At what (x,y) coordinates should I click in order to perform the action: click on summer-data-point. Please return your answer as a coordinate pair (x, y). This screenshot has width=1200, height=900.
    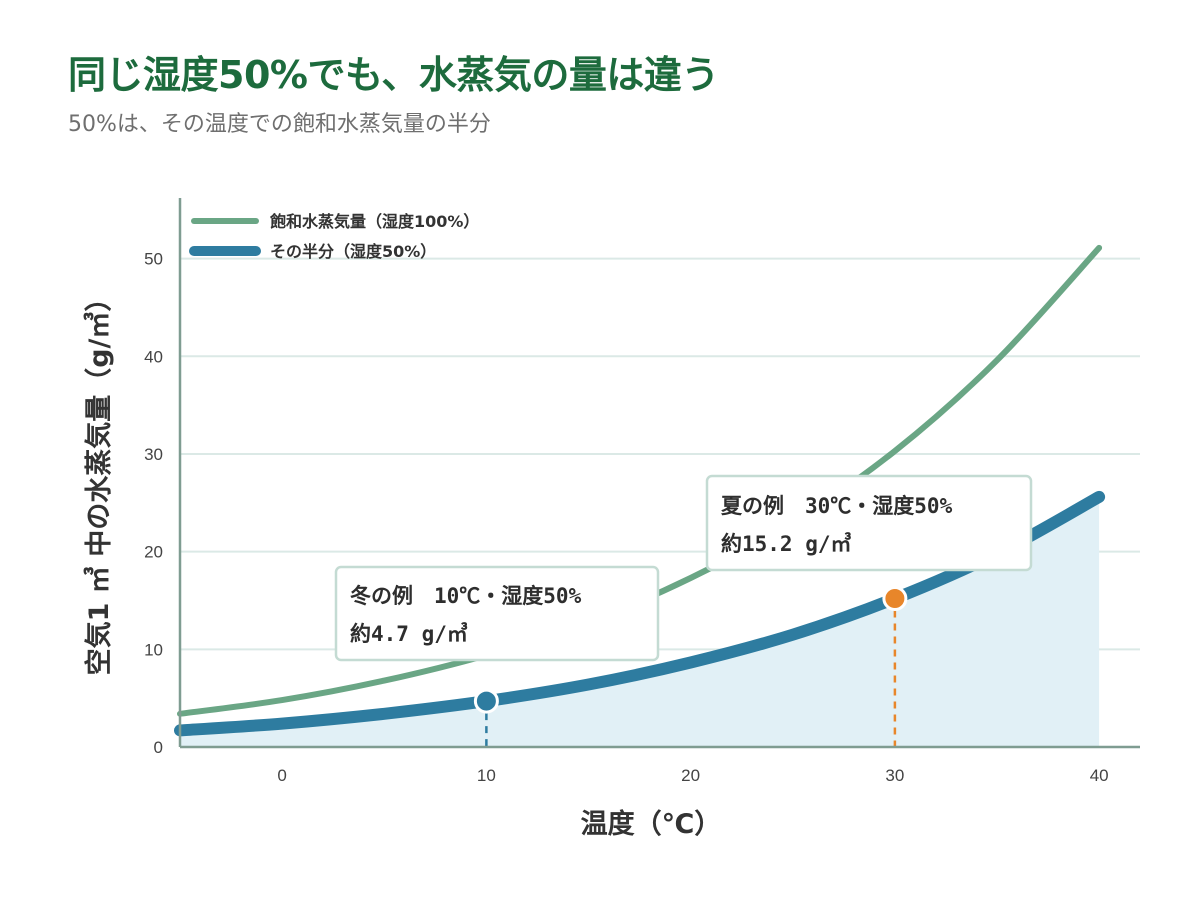
    Looking at the image, I should click on (895, 599).